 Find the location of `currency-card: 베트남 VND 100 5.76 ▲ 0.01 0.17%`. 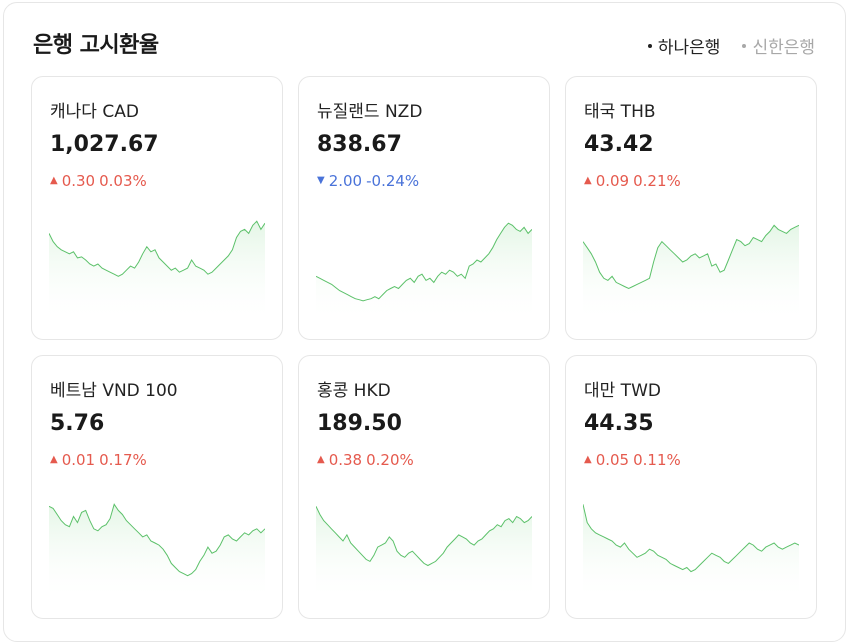

currency-card: 베트남 VND 100 5.76 ▲ 0.01 0.17% is located at coordinates (157, 487).